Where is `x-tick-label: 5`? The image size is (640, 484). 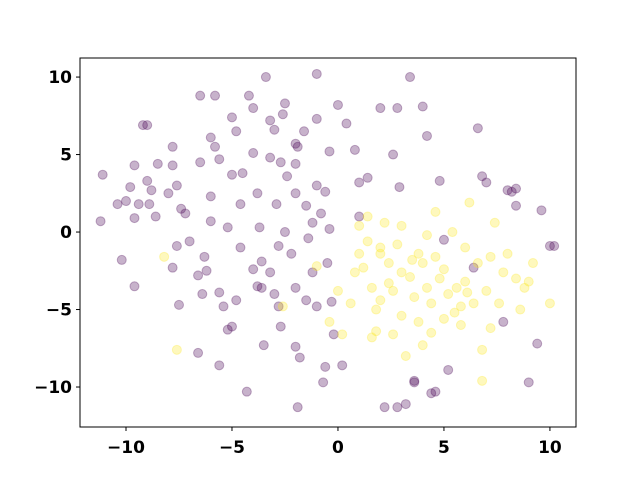
x-tick-label: 5 is located at coordinates (444, 448).